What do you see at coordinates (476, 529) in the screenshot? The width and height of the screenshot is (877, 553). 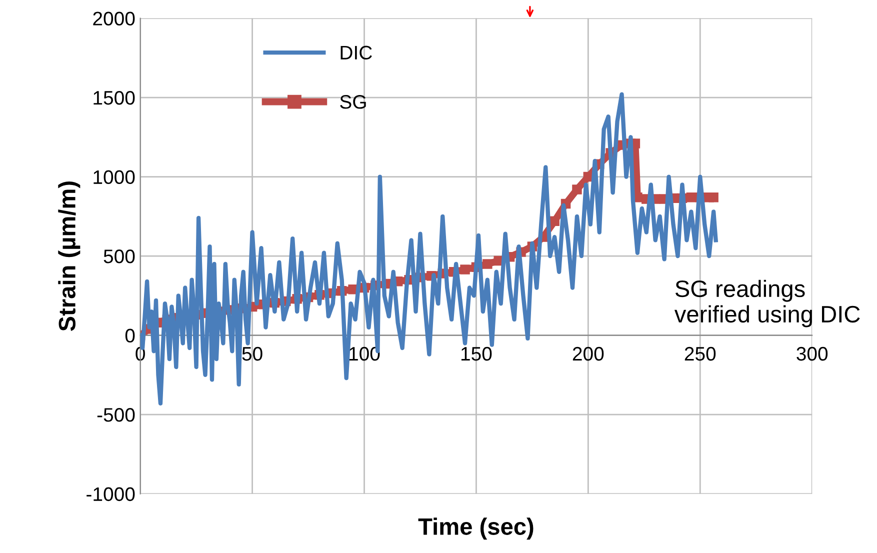 I see `x-axis-title: Time (sec)` at bounding box center [476, 529].